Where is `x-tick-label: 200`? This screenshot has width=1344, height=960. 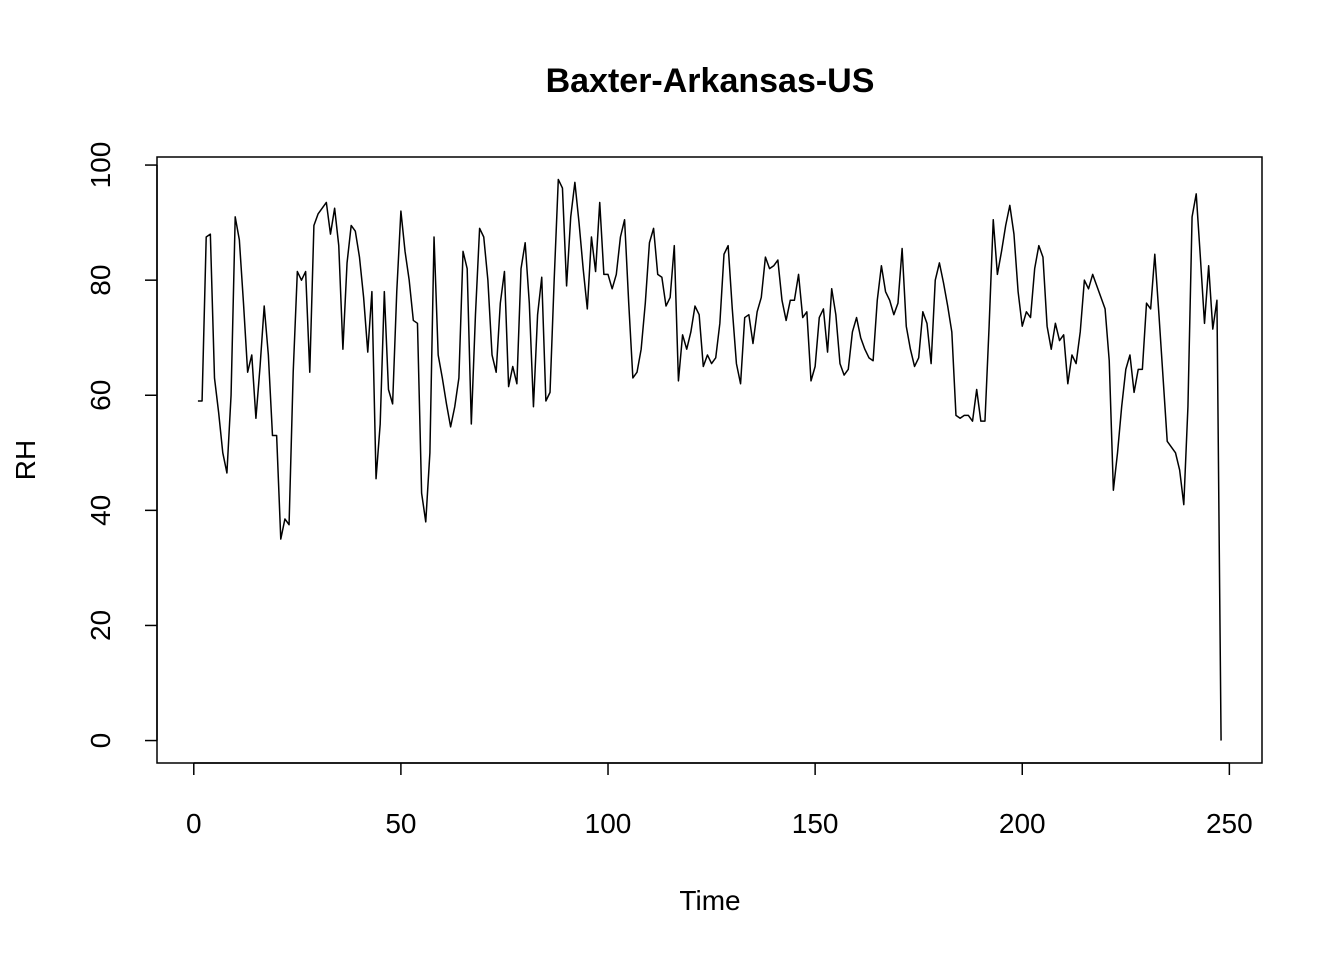
x-tick-label: 200 is located at coordinates (1022, 823).